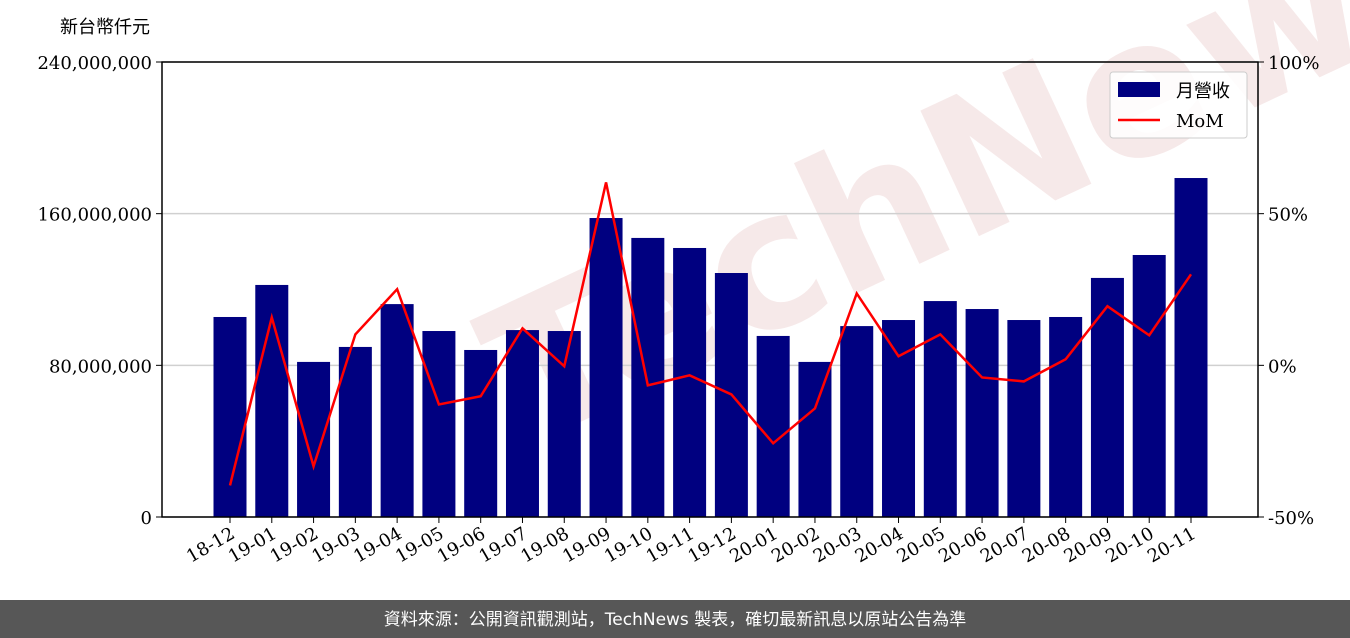 This screenshot has width=1350, height=638. What do you see at coordinates (1293, 63) in the screenshot?
I see `y2-tick-label: 100%` at bounding box center [1293, 63].